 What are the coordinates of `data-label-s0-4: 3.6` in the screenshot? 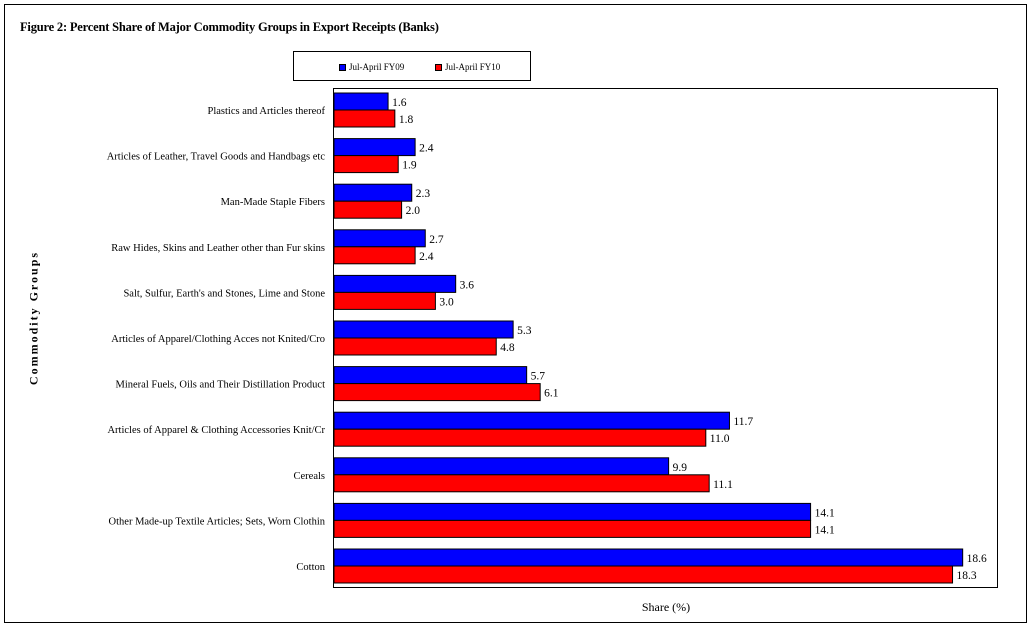 It's located at (467, 285).